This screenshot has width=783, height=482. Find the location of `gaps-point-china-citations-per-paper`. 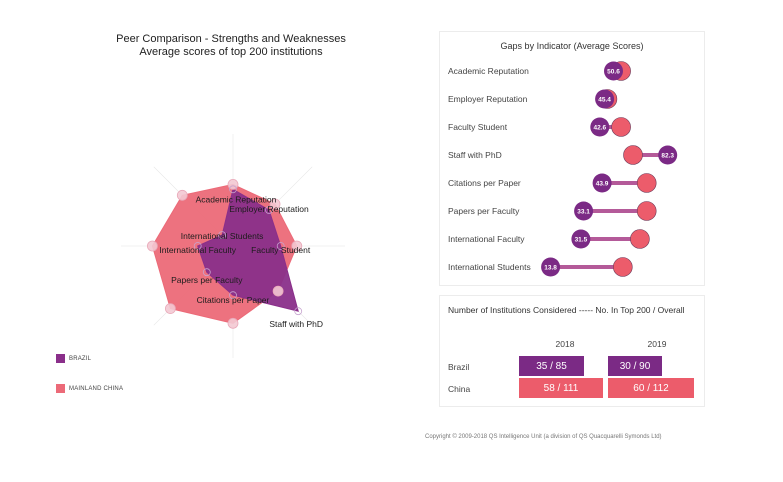

gaps-point-china-citations-per-paper is located at coordinates (646, 183).